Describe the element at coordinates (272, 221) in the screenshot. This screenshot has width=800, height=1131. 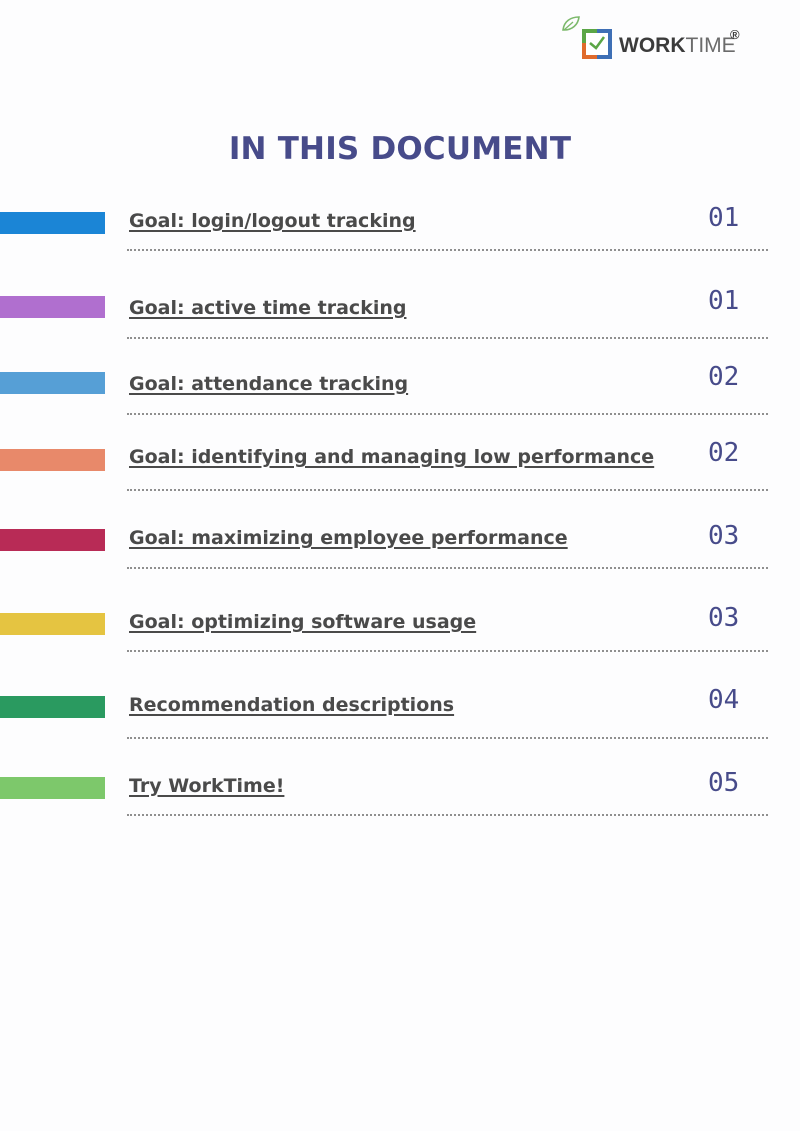
I see `toc-link: Goal: login/logout tracking` at that location.